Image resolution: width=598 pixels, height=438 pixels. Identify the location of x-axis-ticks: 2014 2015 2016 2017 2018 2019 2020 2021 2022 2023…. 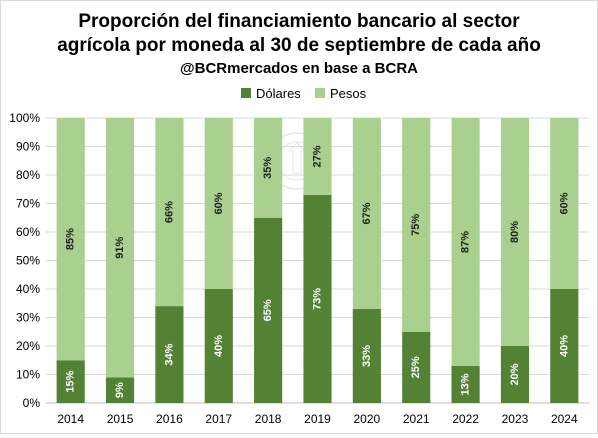
(317, 419).